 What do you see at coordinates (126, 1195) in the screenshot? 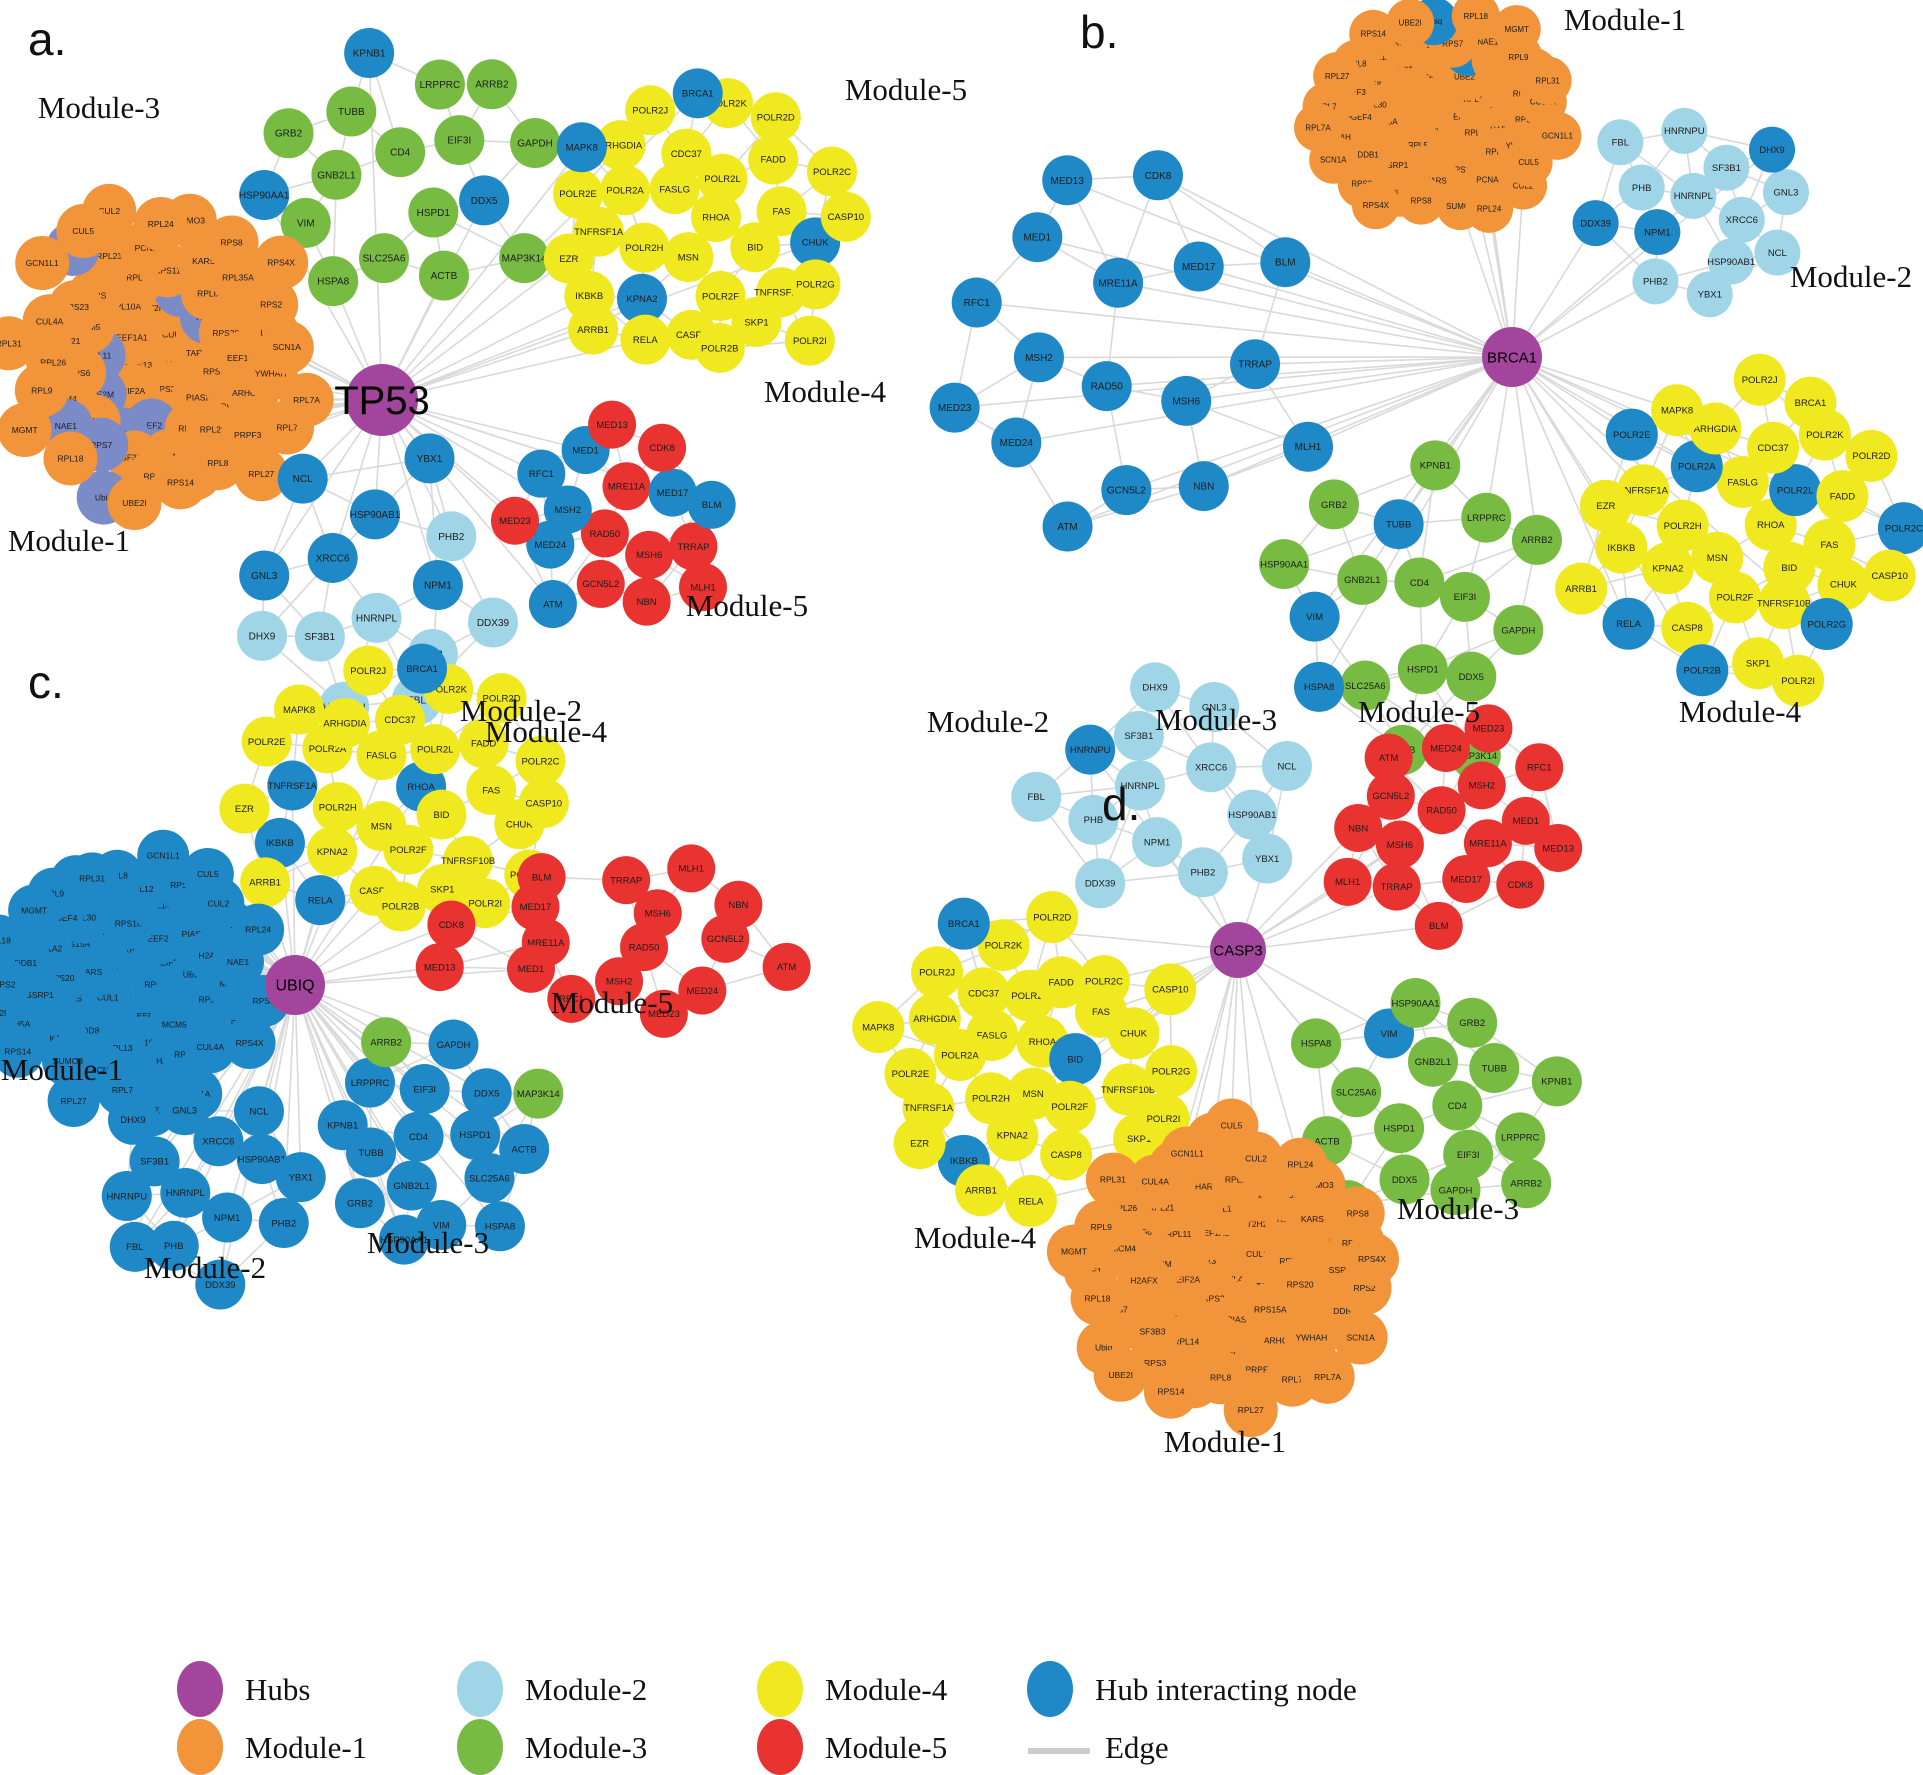
I see `node-HNRNPU: HNRNPU` at bounding box center [126, 1195].